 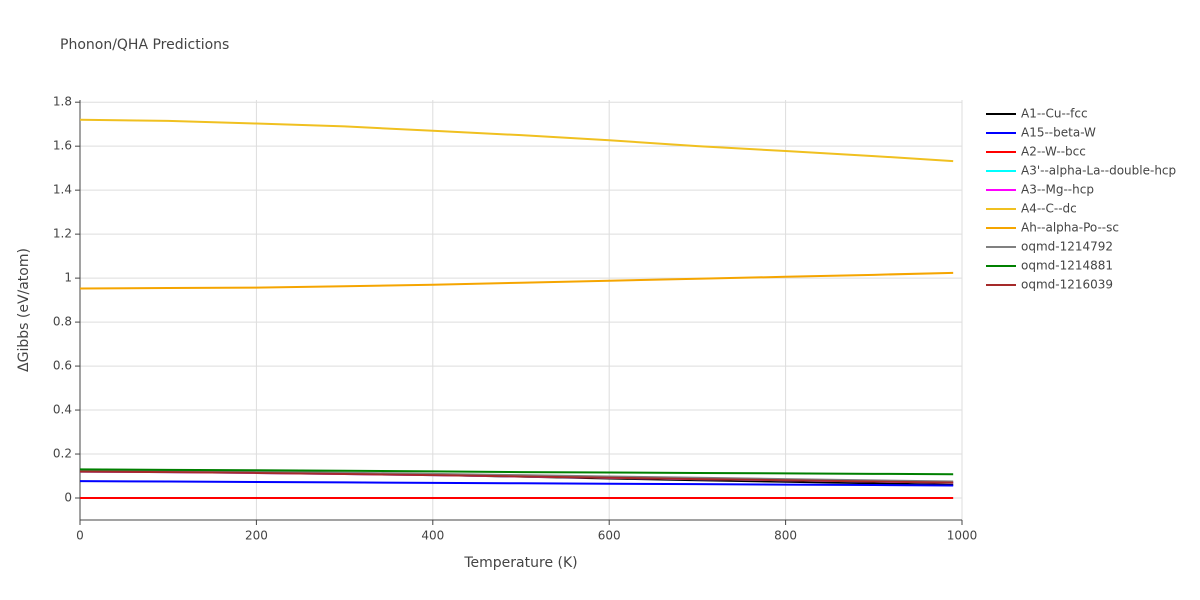 What do you see at coordinates (609, 536) in the screenshot?
I see `x-tick-label: 600` at bounding box center [609, 536].